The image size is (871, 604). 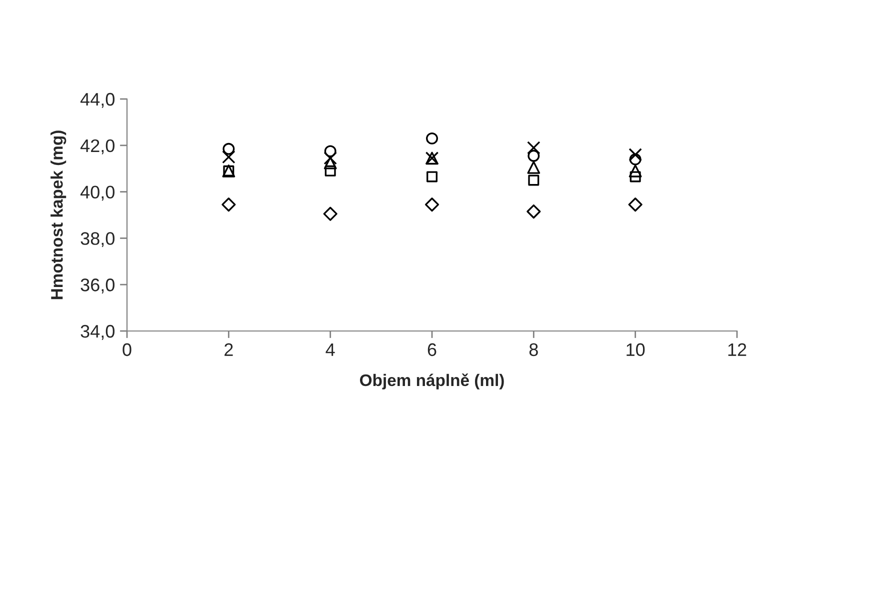 What do you see at coordinates (97, 240) in the screenshot?
I see `y-tick-label: 38,0` at bounding box center [97, 240].